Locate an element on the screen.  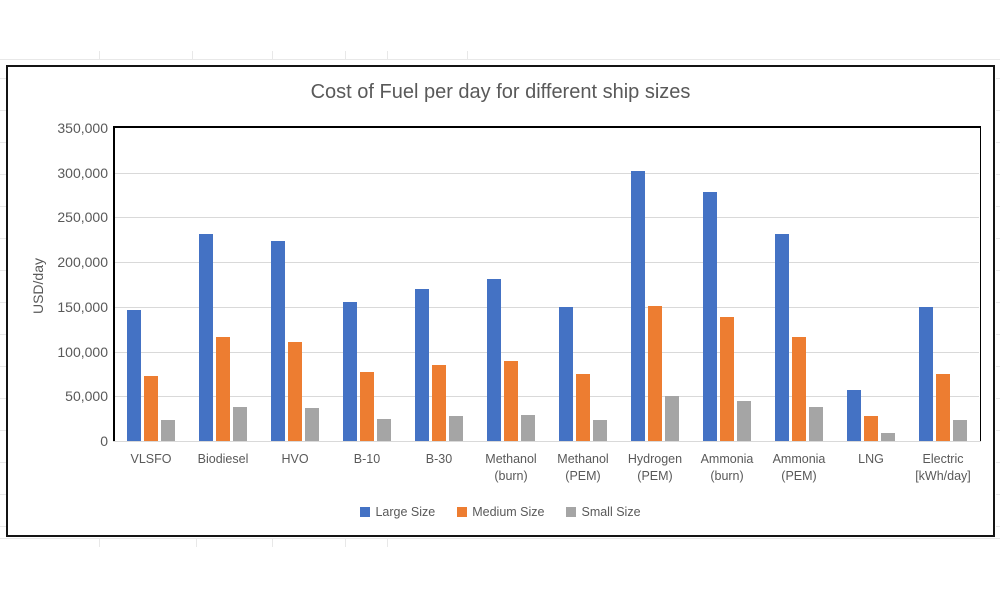
x-axis-line is located at coordinates (547, 441).